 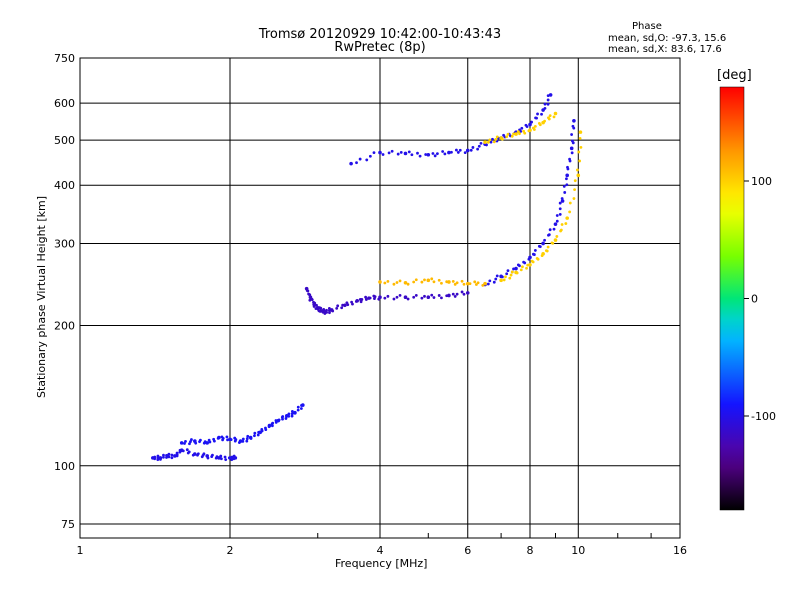 I want to click on phase-stats-o: mean, sd,O: -97.3, 15.6, so click(x=667, y=38).